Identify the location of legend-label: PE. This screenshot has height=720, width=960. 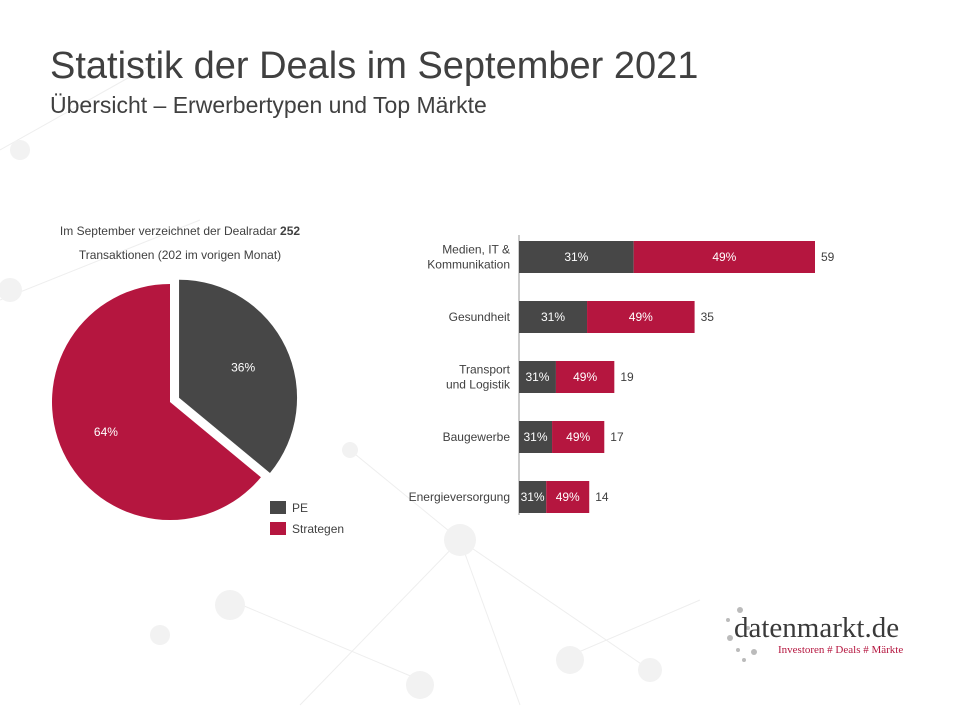
(300, 508).